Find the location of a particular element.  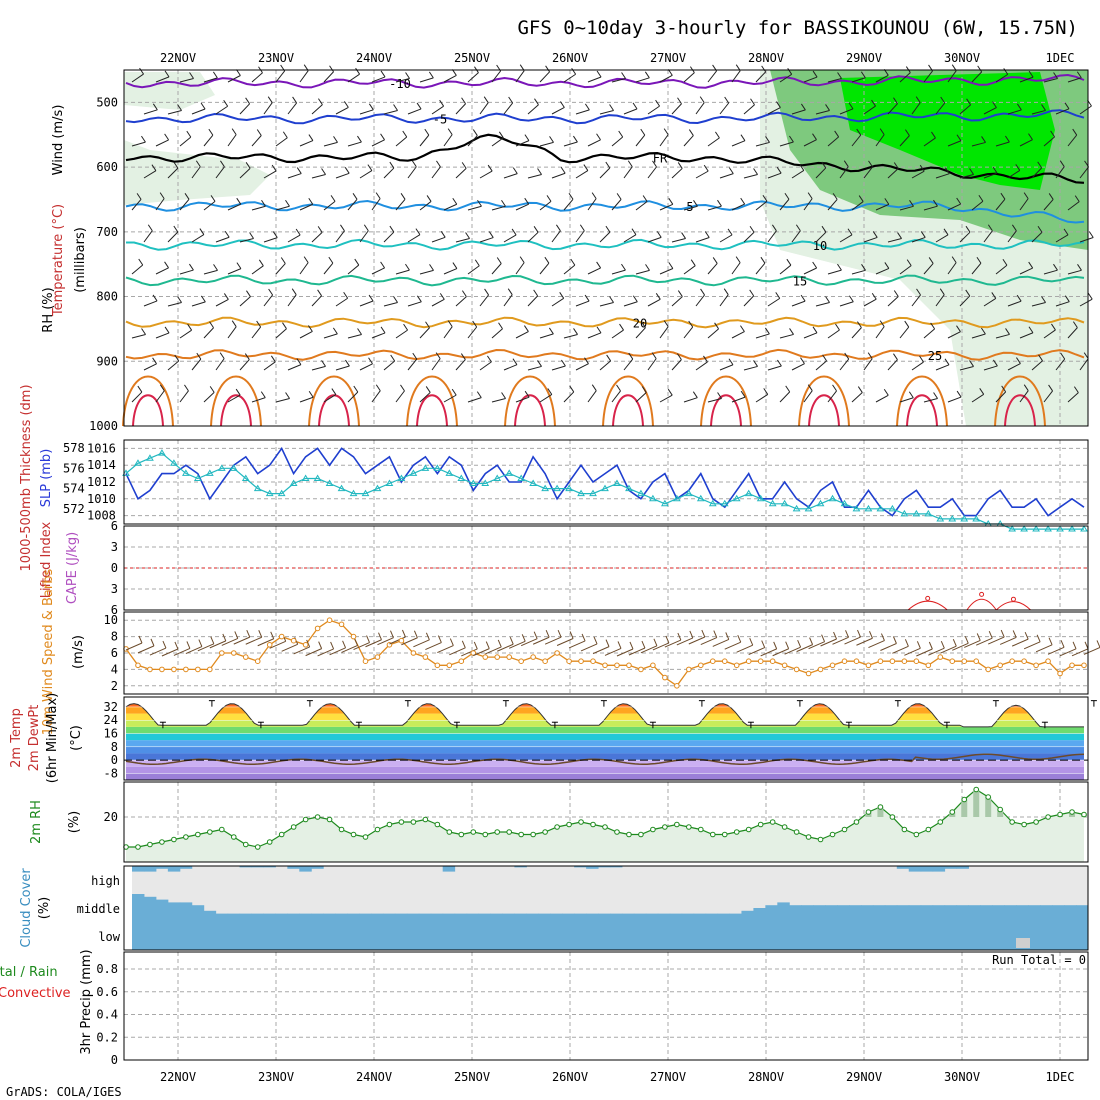

temperature-band is located at coordinates (605, 730).